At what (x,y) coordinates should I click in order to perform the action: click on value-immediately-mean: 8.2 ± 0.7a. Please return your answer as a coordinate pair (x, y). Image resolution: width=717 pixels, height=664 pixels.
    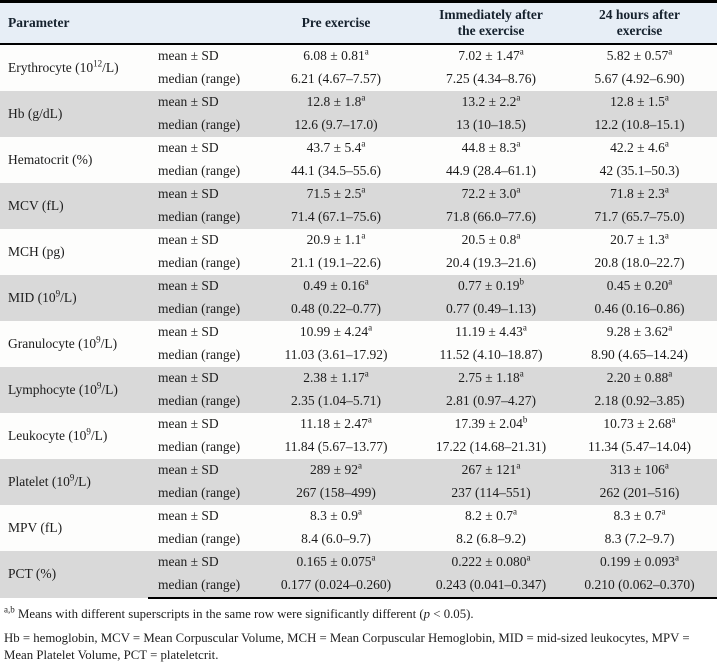
    Looking at the image, I should click on (491, 516).